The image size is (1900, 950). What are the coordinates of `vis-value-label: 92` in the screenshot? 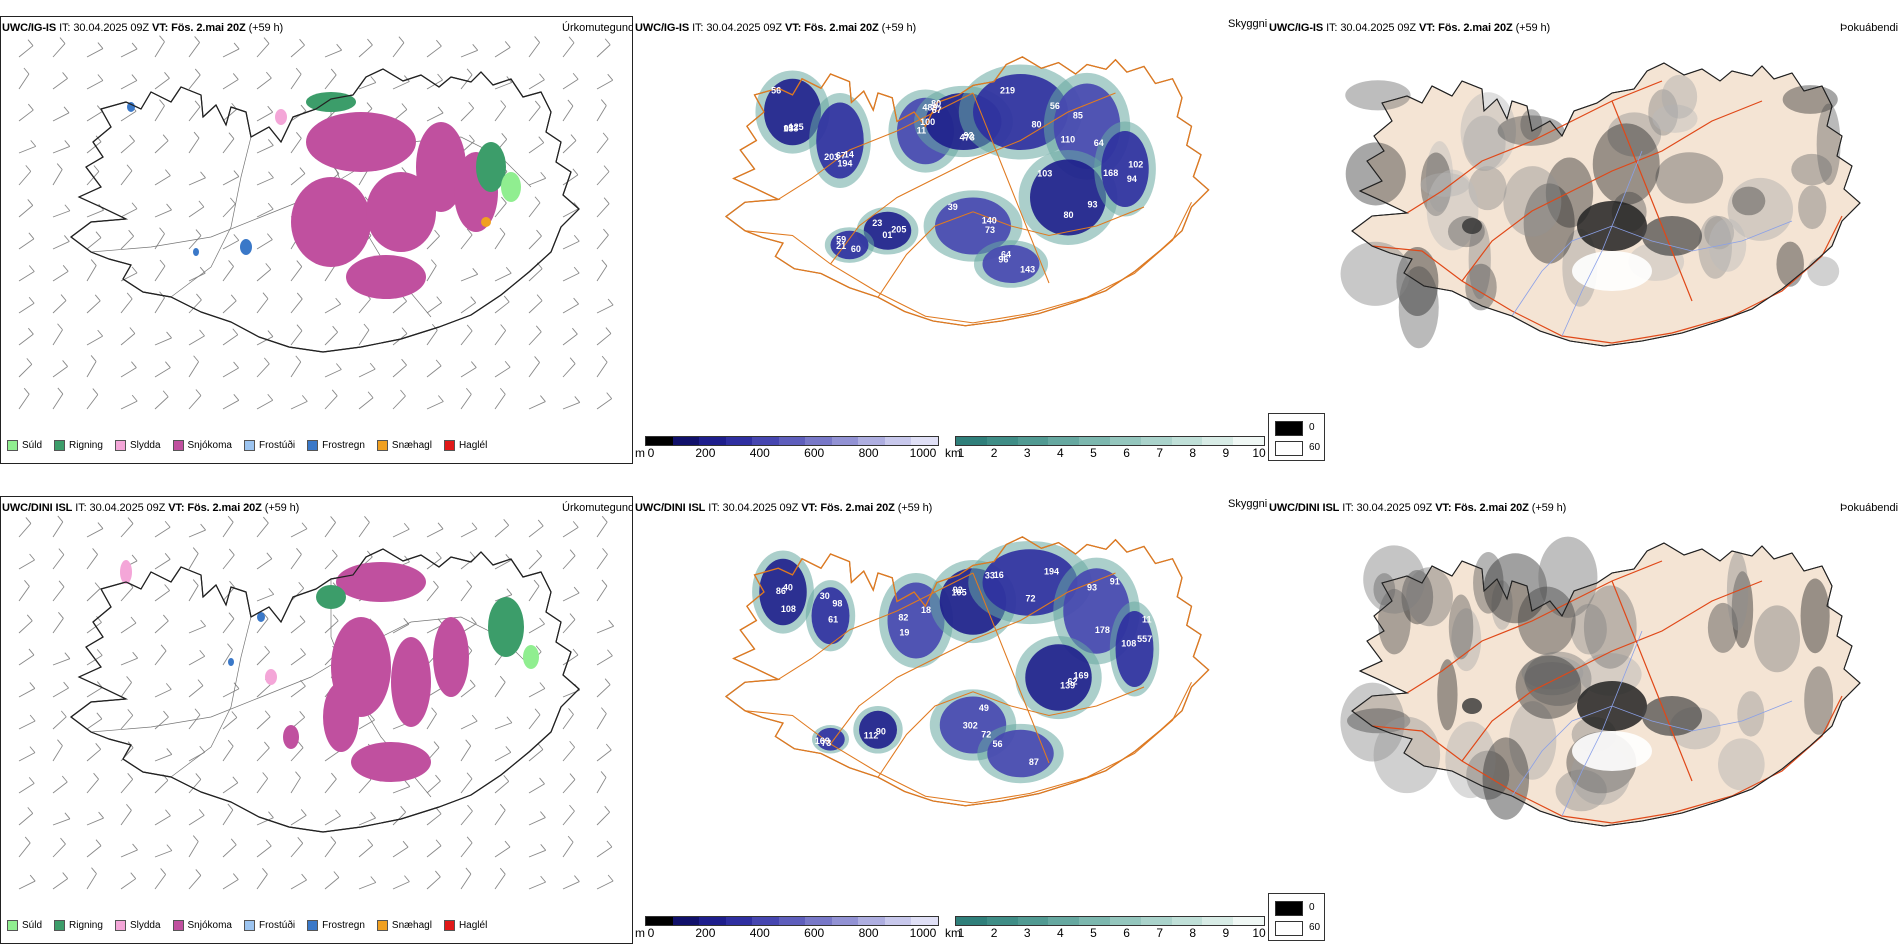 It's located at (969, 136).